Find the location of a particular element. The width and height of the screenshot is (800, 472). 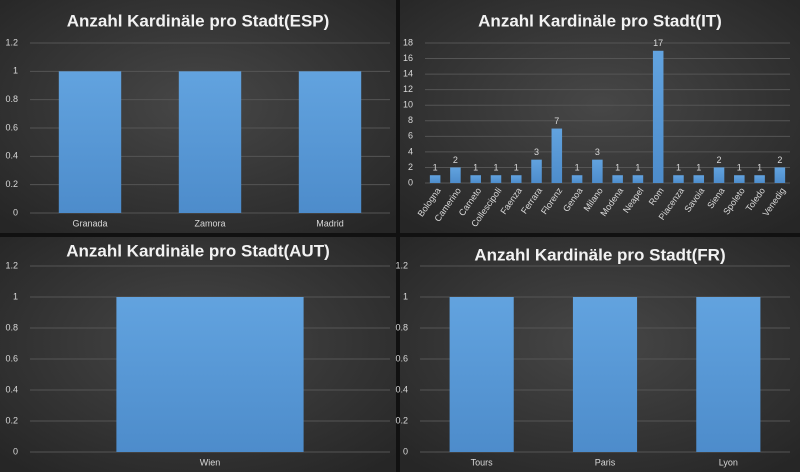

x-tick-label: Paris is located at coordinates (605, 462).